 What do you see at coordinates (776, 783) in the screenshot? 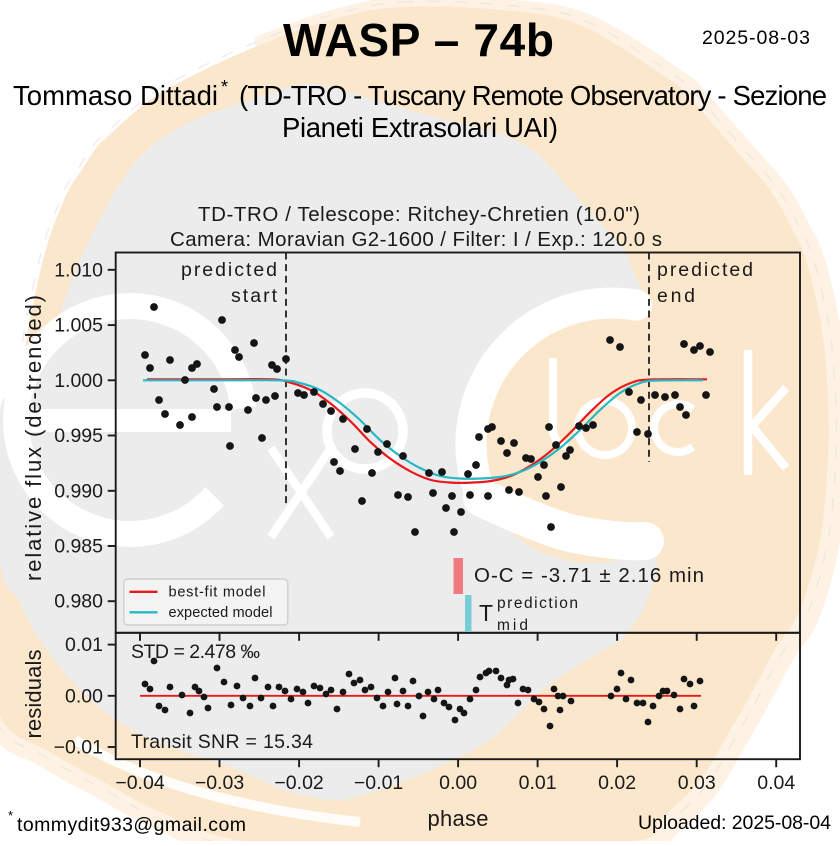
I see `svg-text: 0.04` at bounding box center [776, 783].